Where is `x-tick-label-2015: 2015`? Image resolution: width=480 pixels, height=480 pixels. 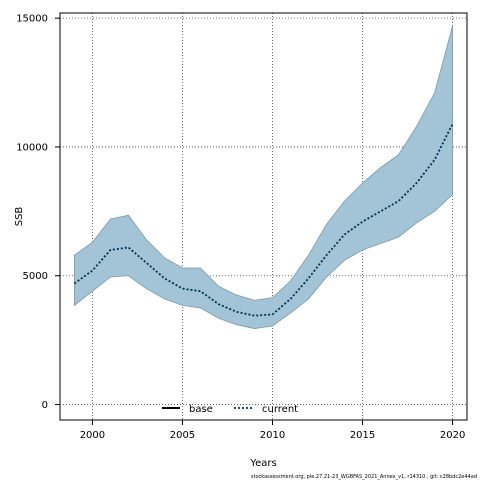
x-tick-label-2015: 2015 is located at coordinates (362, 435).